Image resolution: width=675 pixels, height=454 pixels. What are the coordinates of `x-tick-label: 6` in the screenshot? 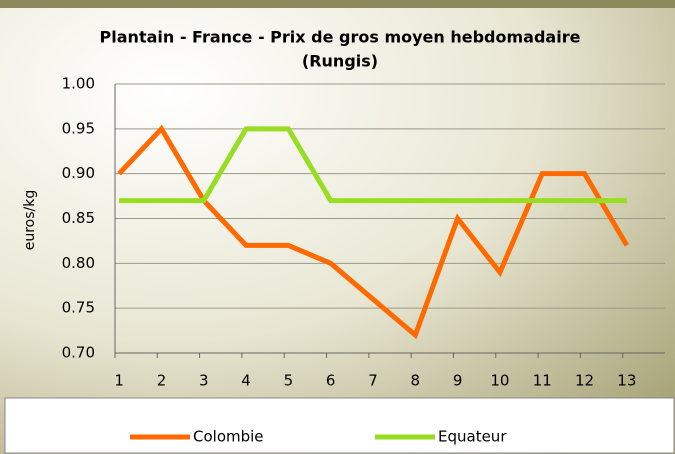 It's located at (331, 381).